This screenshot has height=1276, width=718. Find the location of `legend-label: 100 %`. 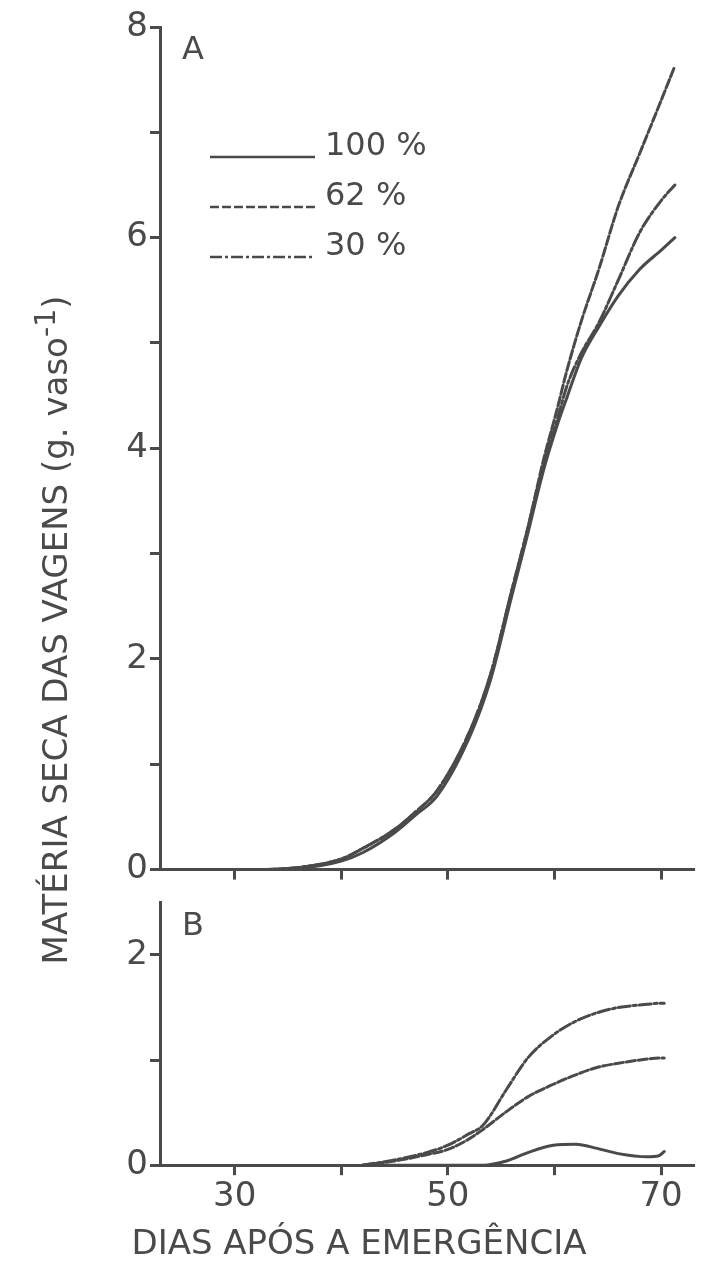

legend-label: 100 % is located at coordinates (376, 144).